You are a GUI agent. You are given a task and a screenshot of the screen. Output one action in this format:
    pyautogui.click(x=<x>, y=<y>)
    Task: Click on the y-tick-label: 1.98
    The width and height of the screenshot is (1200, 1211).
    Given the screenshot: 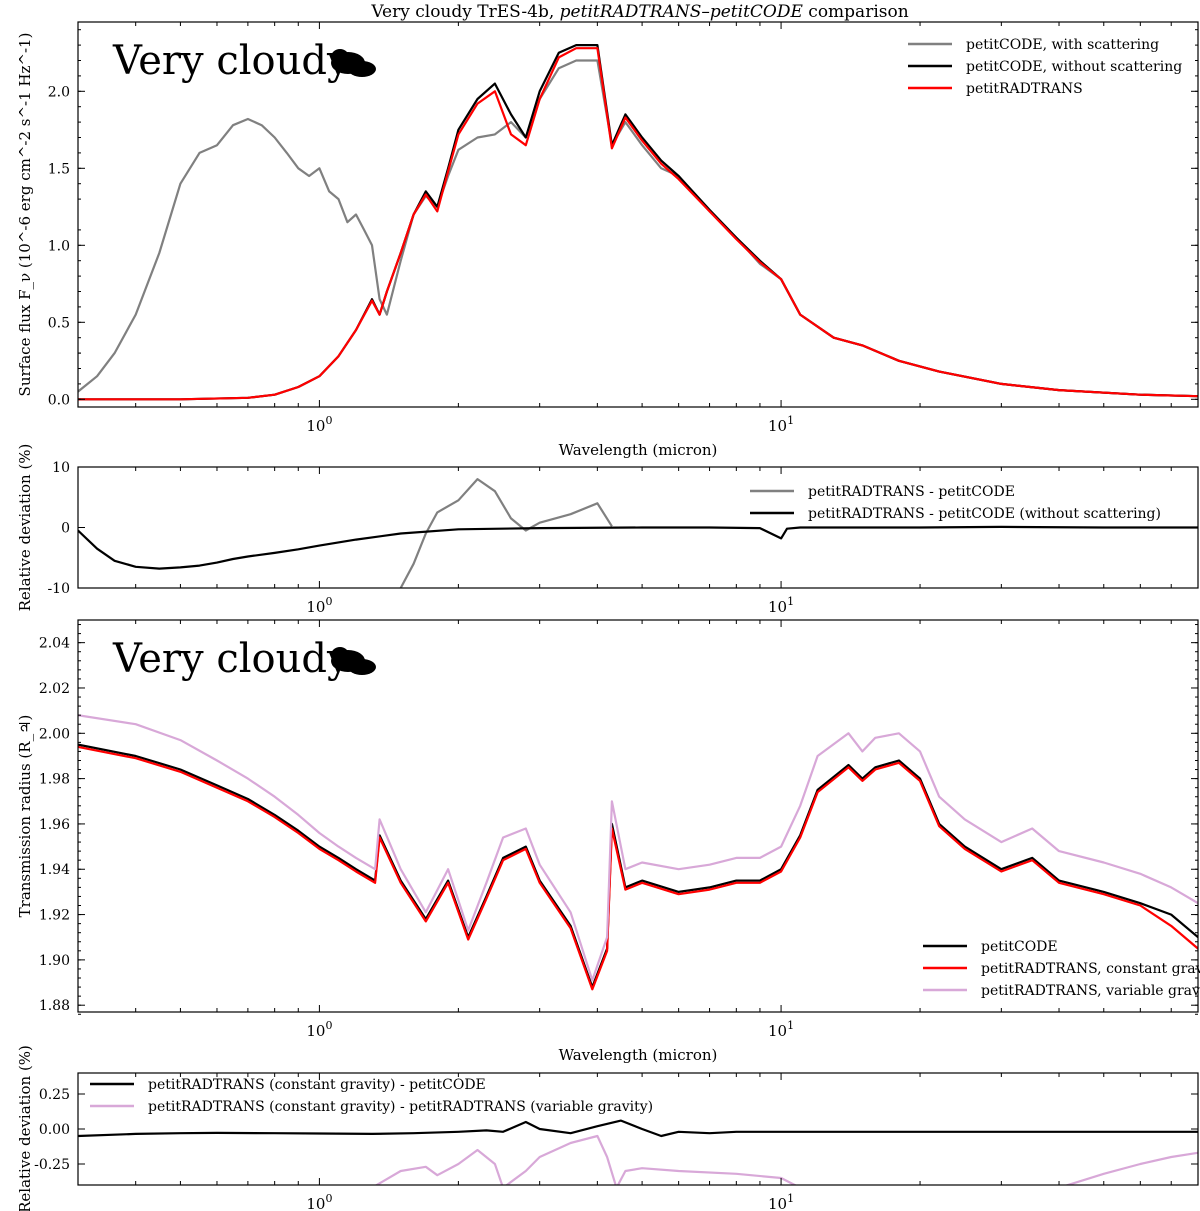 What is the action you would take?
    pyautogui.click(x=54, y=780)
    